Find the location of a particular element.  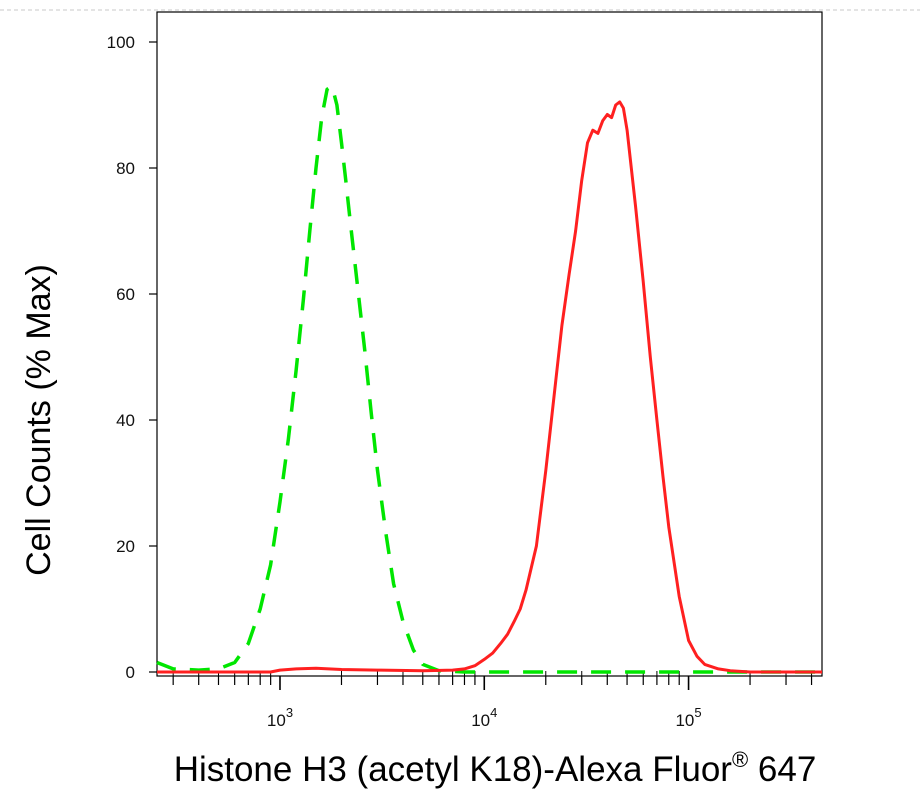

y-tick-label: 40 is located at coordinates (125, 420).